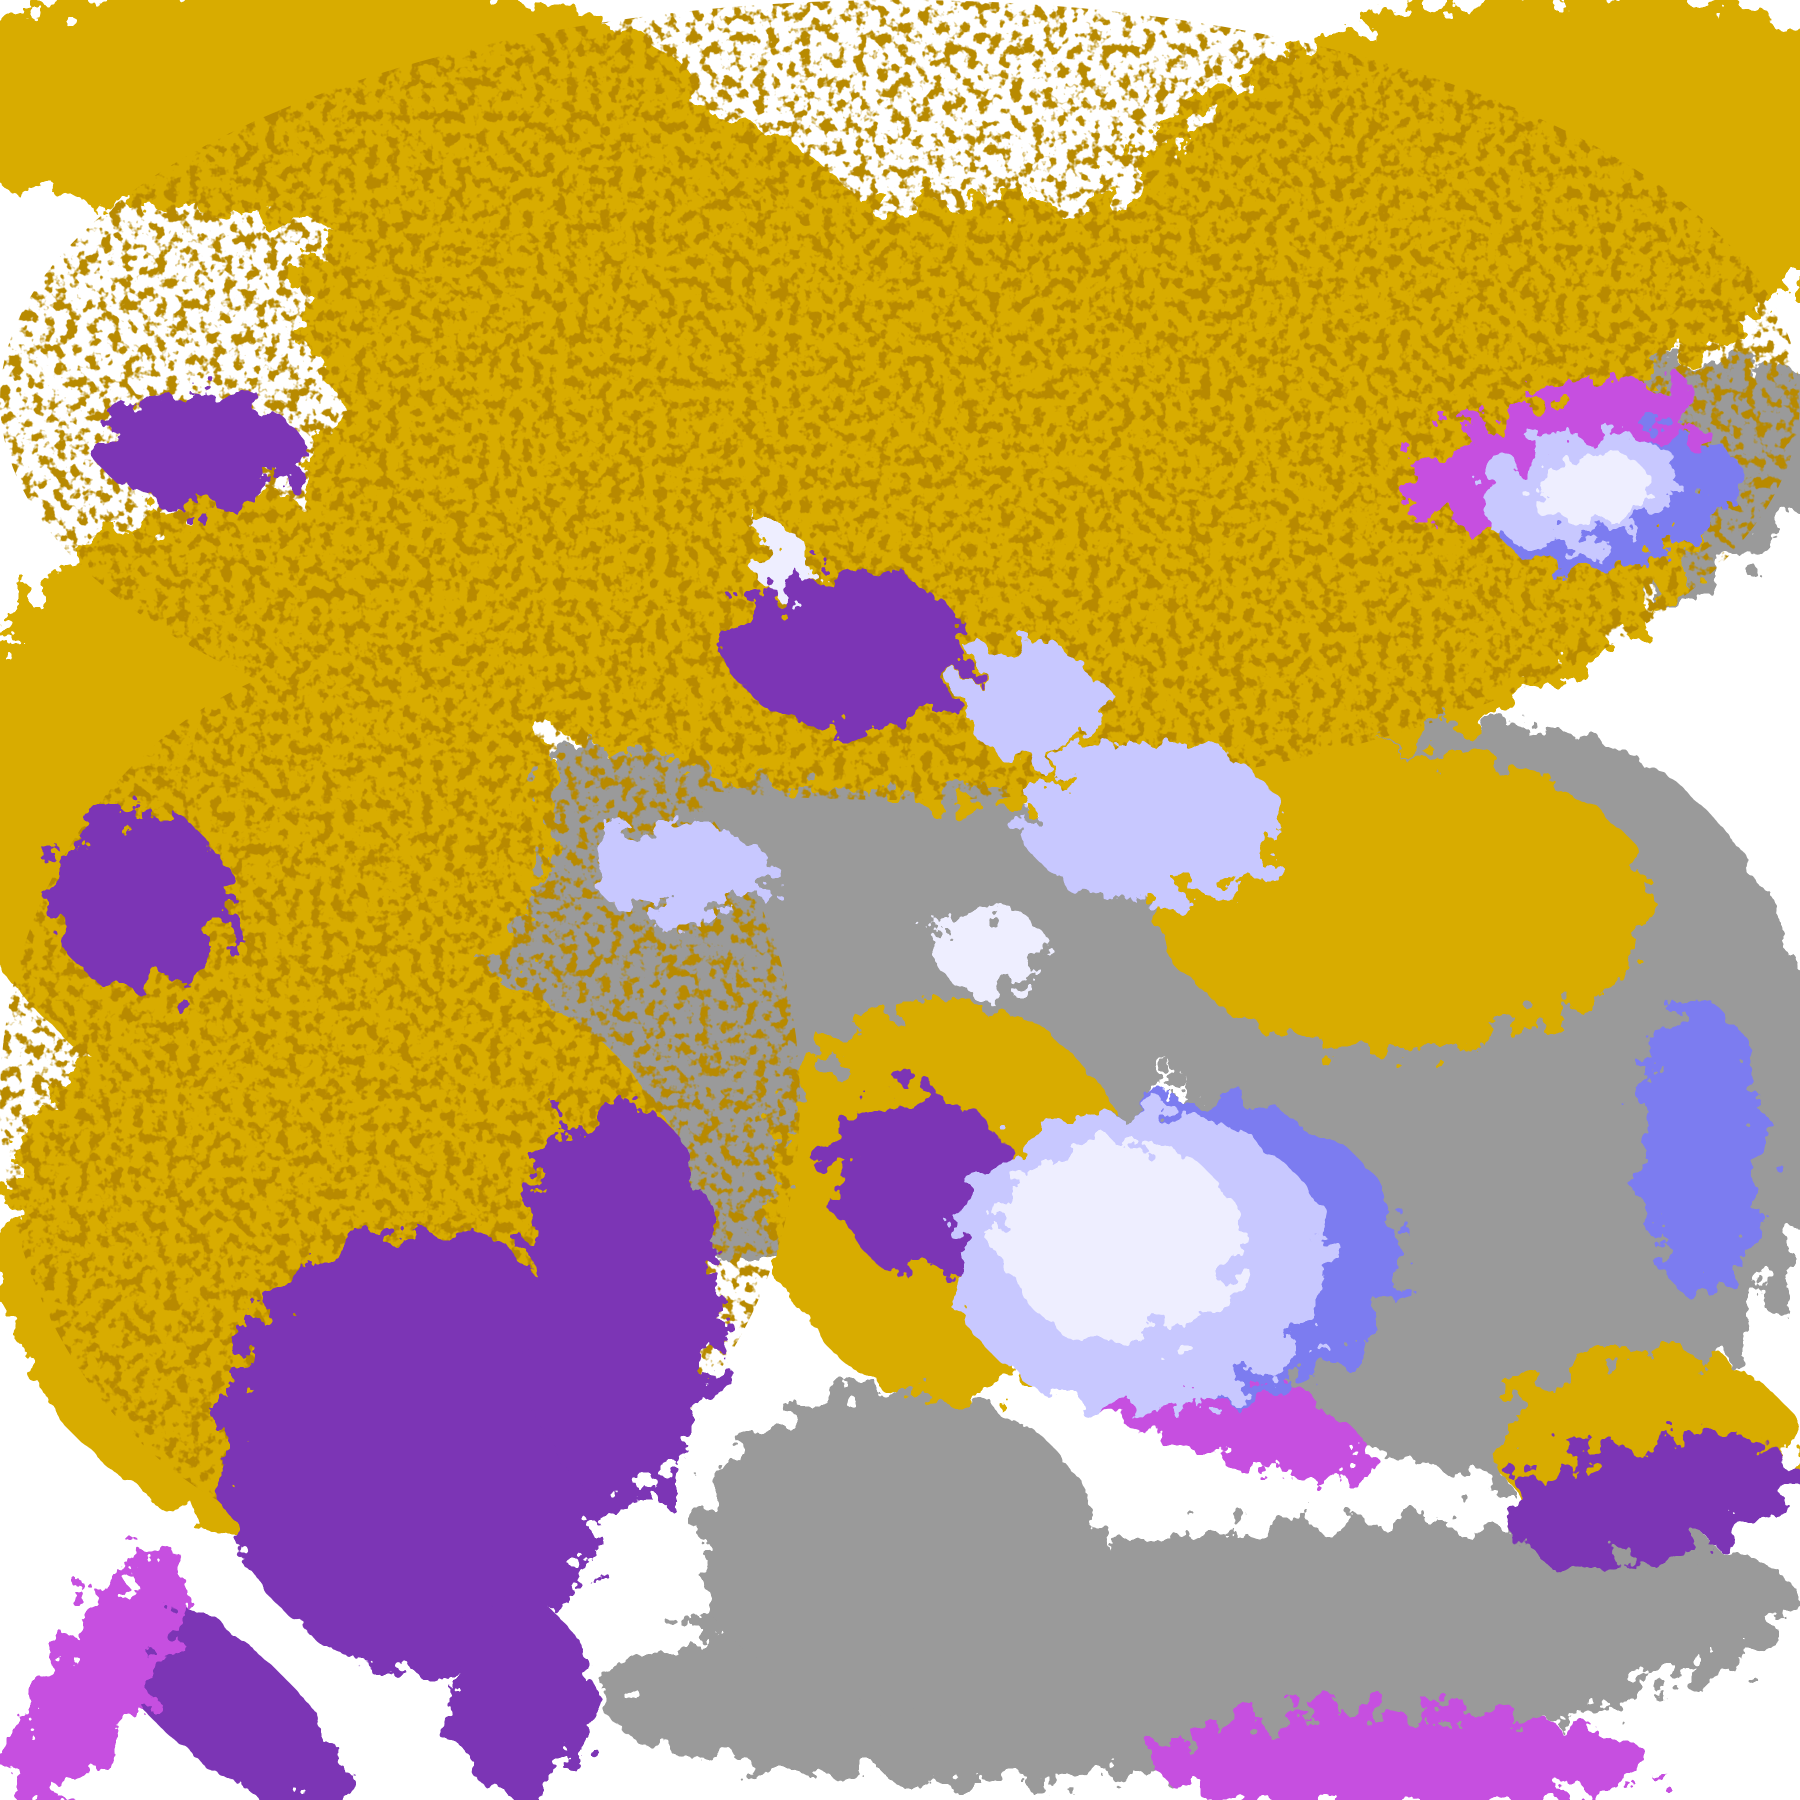 The height and width of the screenshot is (1800, 1800). I want to click on periwinkle-cloud-region-patch, so click(1700, 1150).